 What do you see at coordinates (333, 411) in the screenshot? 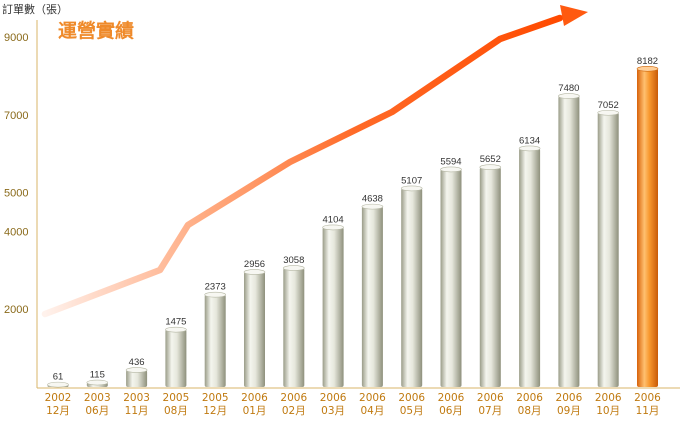
I see `category-month: 03月` at bounding box center [333, 411].